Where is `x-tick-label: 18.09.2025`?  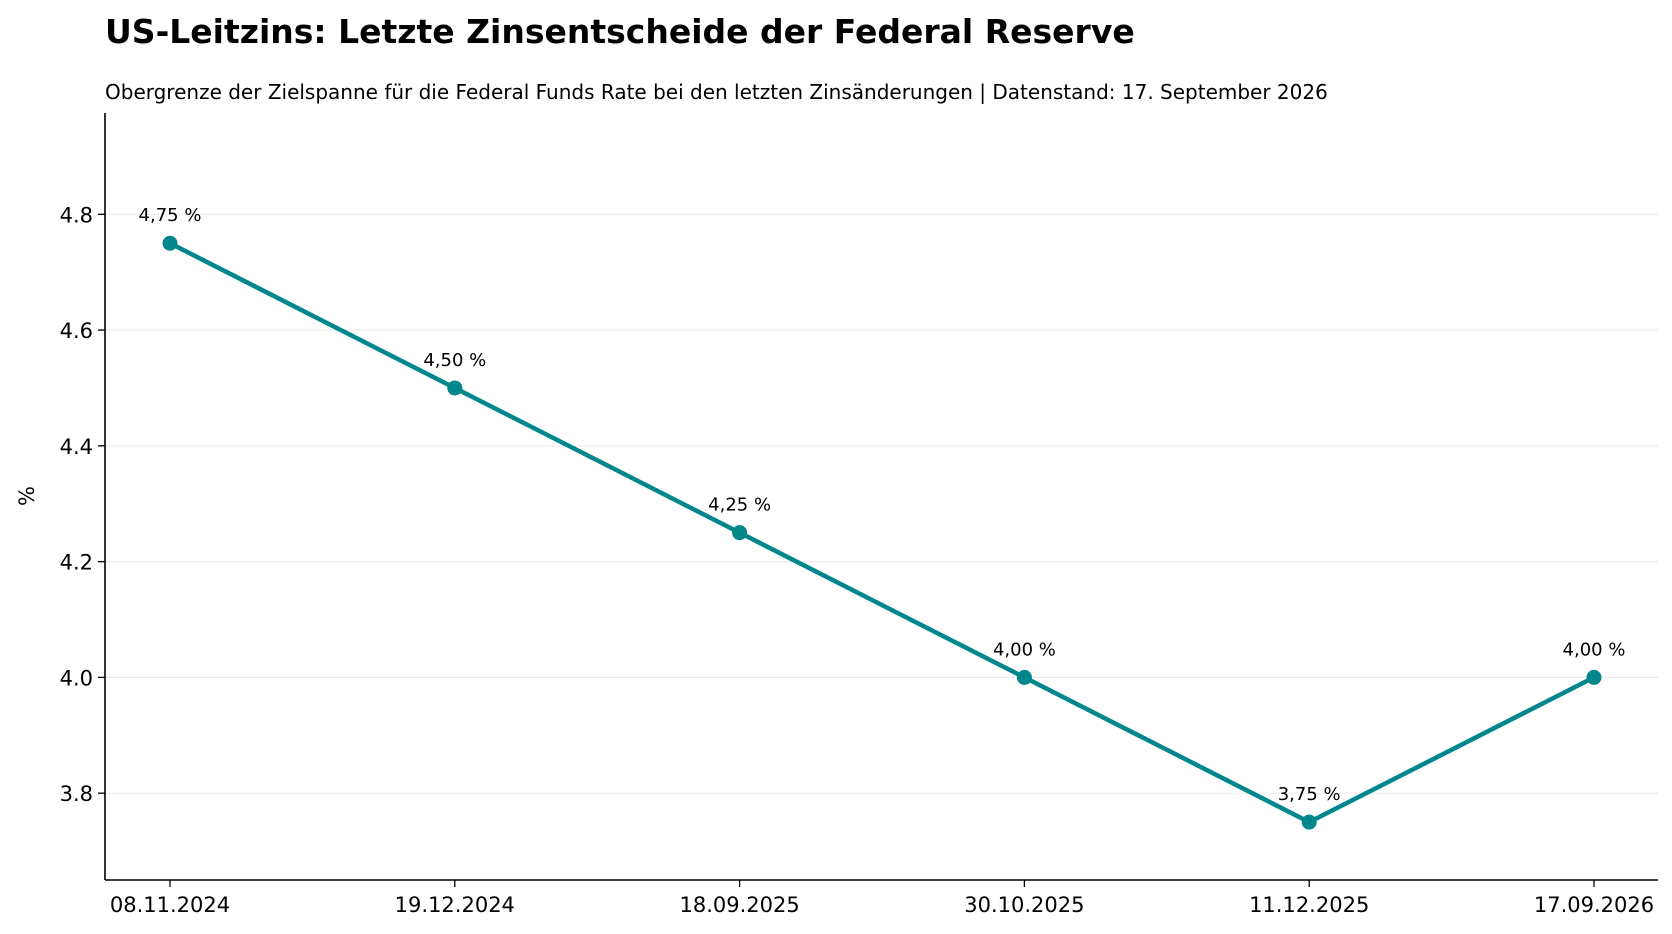 x-tick-label: 18.09.2025 is located at coordinates (739, 905).